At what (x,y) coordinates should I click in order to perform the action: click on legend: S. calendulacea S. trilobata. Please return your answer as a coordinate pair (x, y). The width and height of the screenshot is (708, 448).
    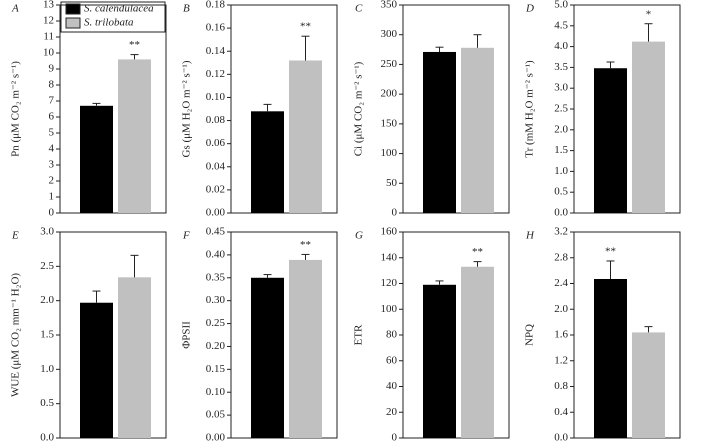
    Looking at the image, I should click on (113, 17).